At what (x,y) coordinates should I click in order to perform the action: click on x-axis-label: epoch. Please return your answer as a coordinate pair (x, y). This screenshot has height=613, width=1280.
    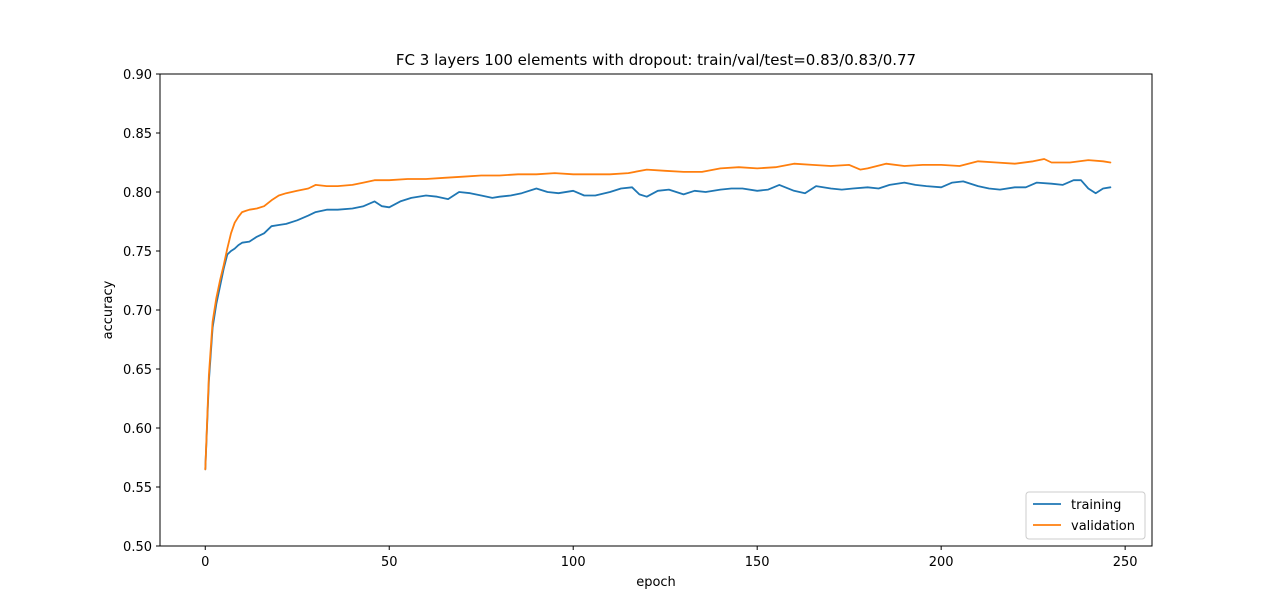
    Looking at the image, I should click on (656, 582).